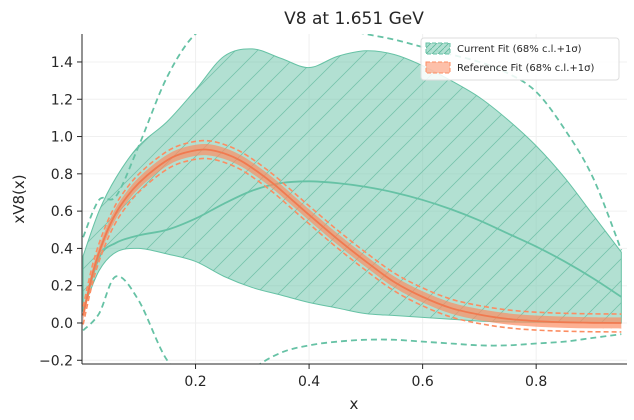 Image resolution: width=634 pixels, height=420 pixels. What do you see at coordinates (519, 49) in the screenshot?
I see `legend-label-current: Current Fit (68% c.l.+1σ)` at bounding box center [519, 49].